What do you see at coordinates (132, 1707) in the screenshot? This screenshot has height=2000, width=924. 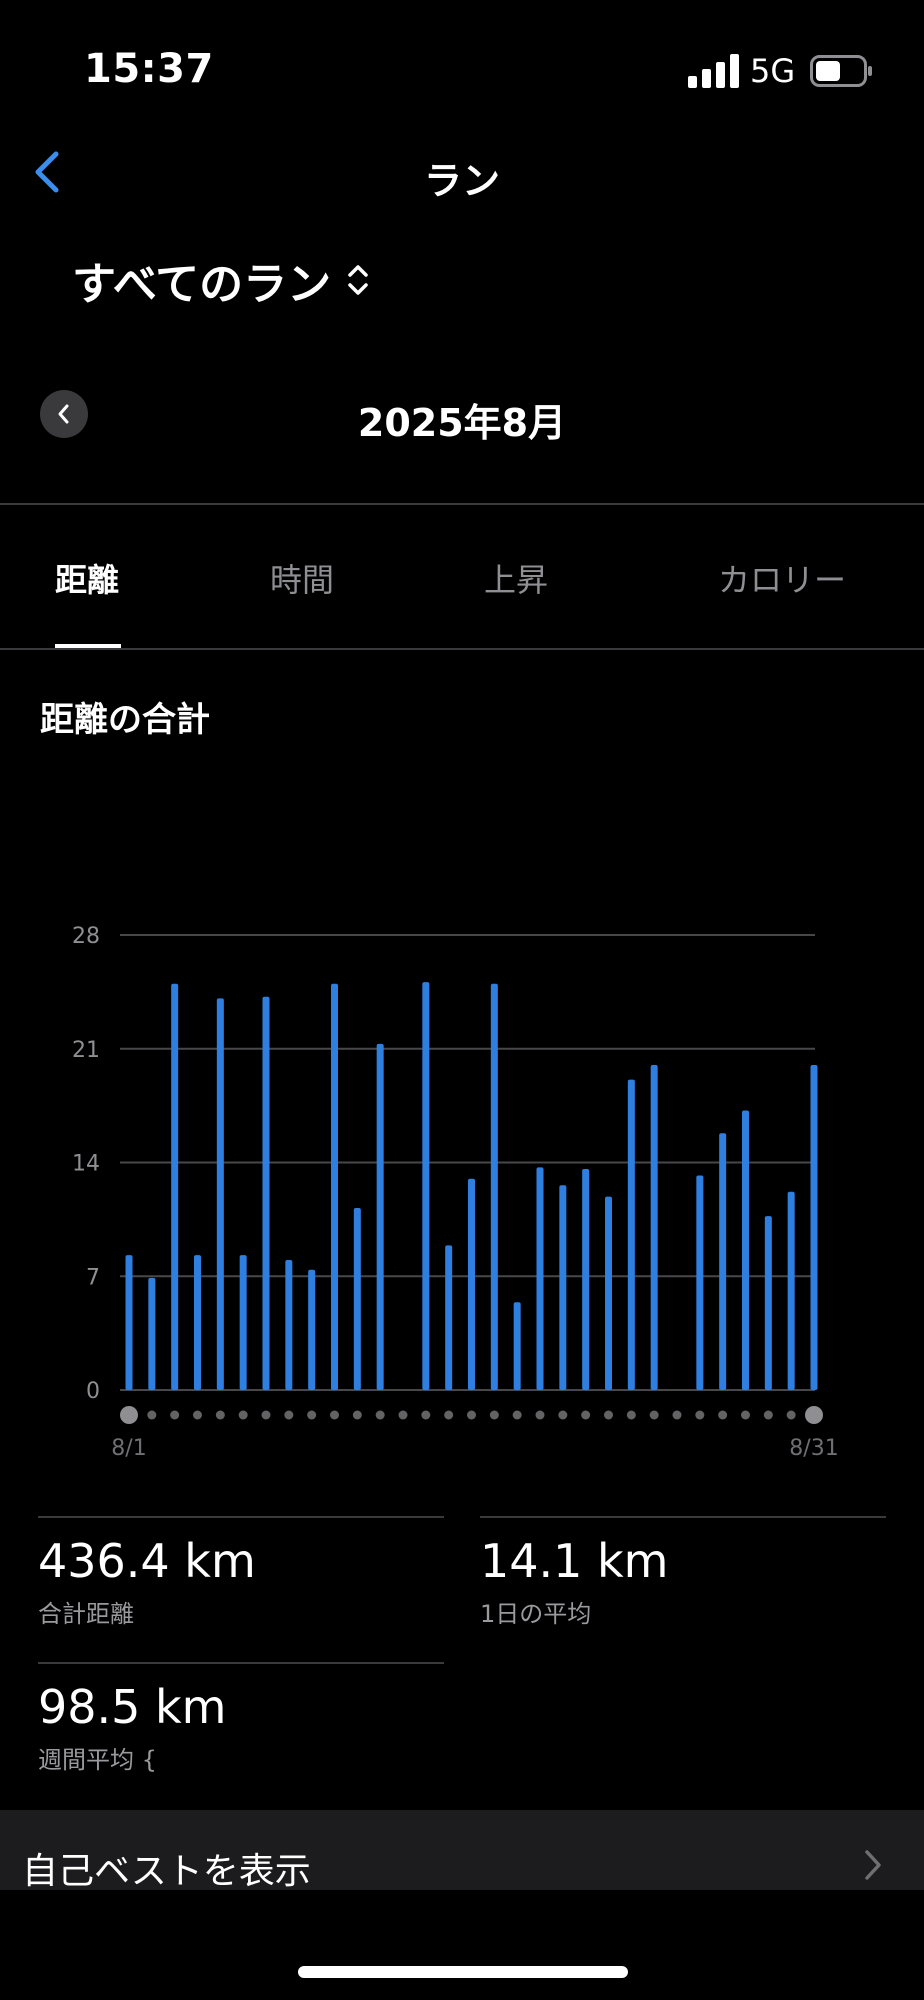 I see `weekly-average-value: 98.5 km` at bounding box center [132, 1707].